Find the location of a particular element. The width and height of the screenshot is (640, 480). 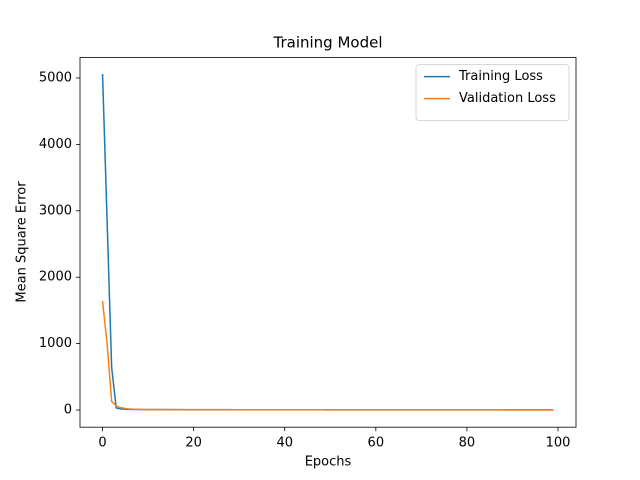

y-axis-label: Mean Square Error is located at coordinates (22, 242).